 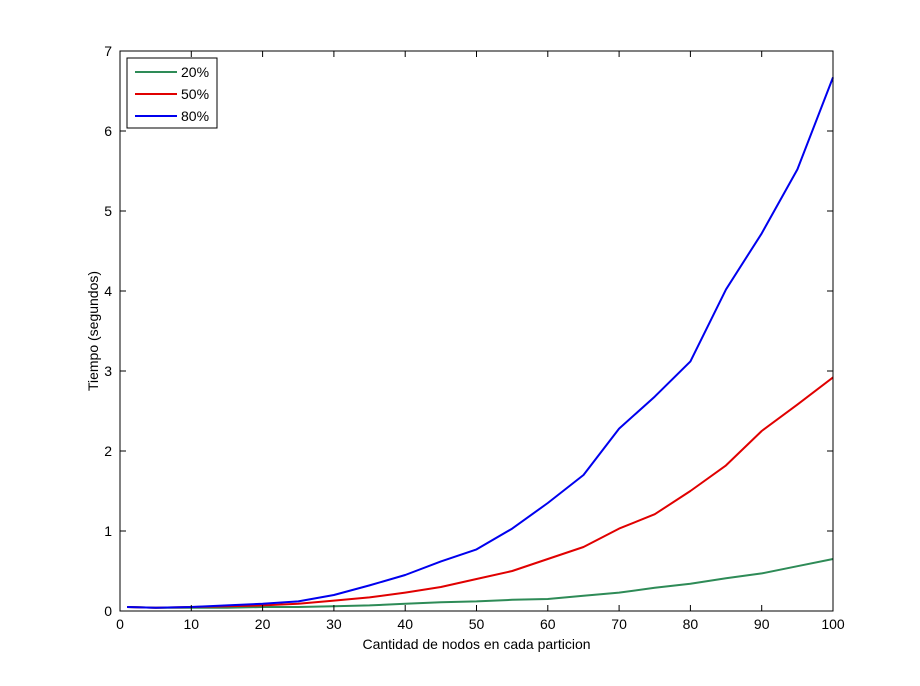 What do you see at coordinates (405, 624) in the screenshot?
I see `x-tick-label: 40` at bounding box center [405, 624].